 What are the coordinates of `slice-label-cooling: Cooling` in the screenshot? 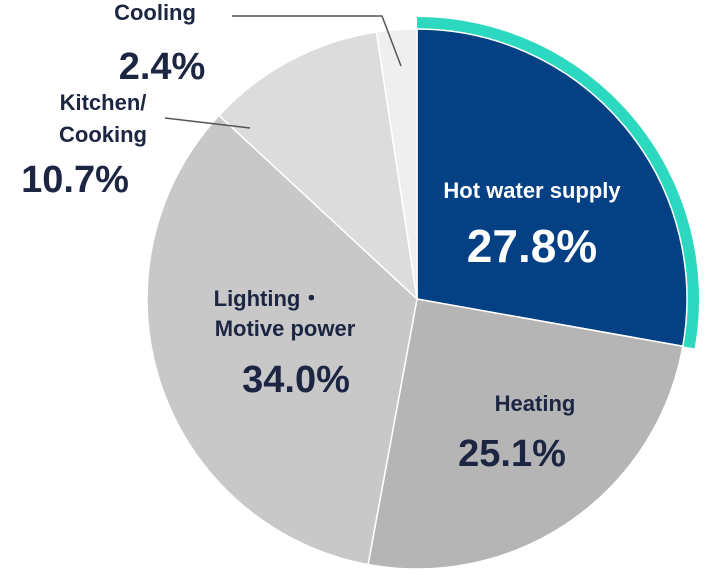 It's located at (155, 12).